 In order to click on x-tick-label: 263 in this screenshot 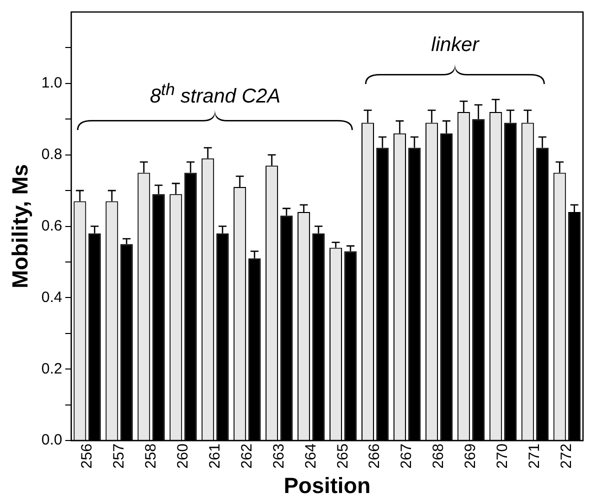, I will do `click(279, 456)`.